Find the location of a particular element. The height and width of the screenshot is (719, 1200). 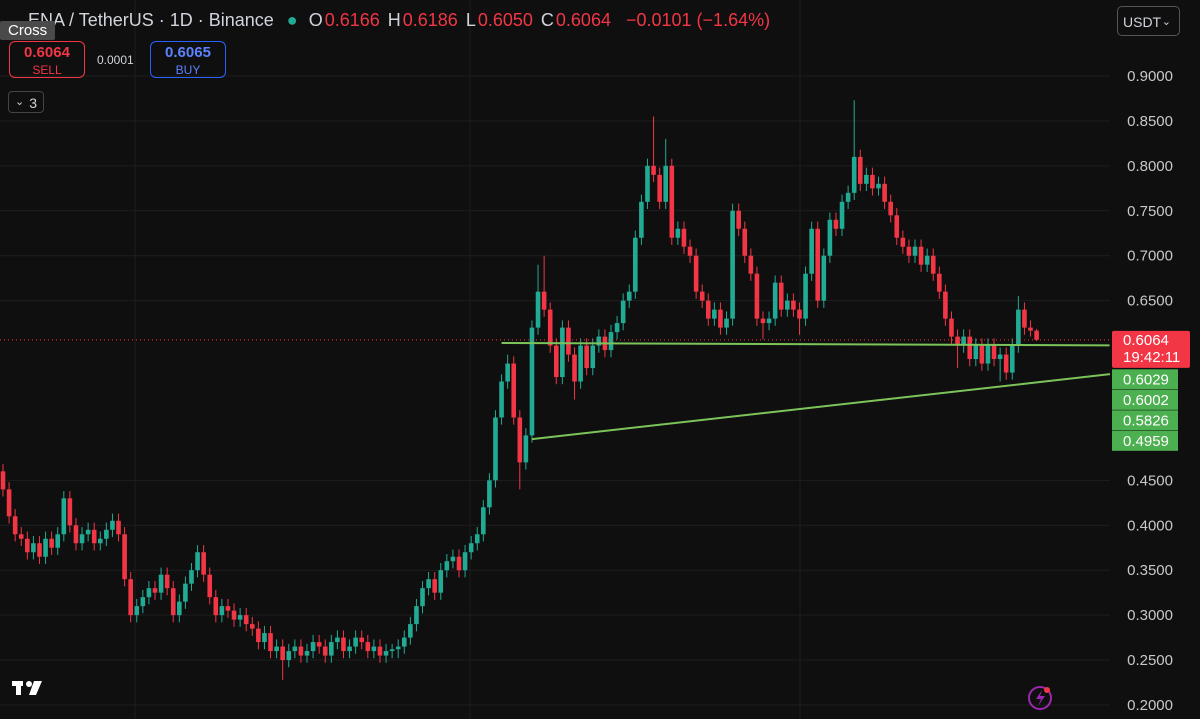

ohlc-value: 0.6186 is located at coordinates (430, 20).